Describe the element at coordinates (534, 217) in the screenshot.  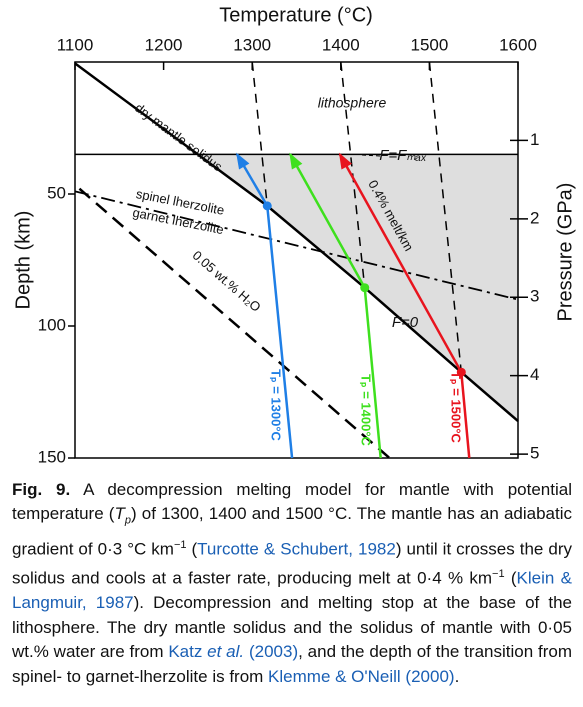
I see `y2-tick-label: 2` at that location.